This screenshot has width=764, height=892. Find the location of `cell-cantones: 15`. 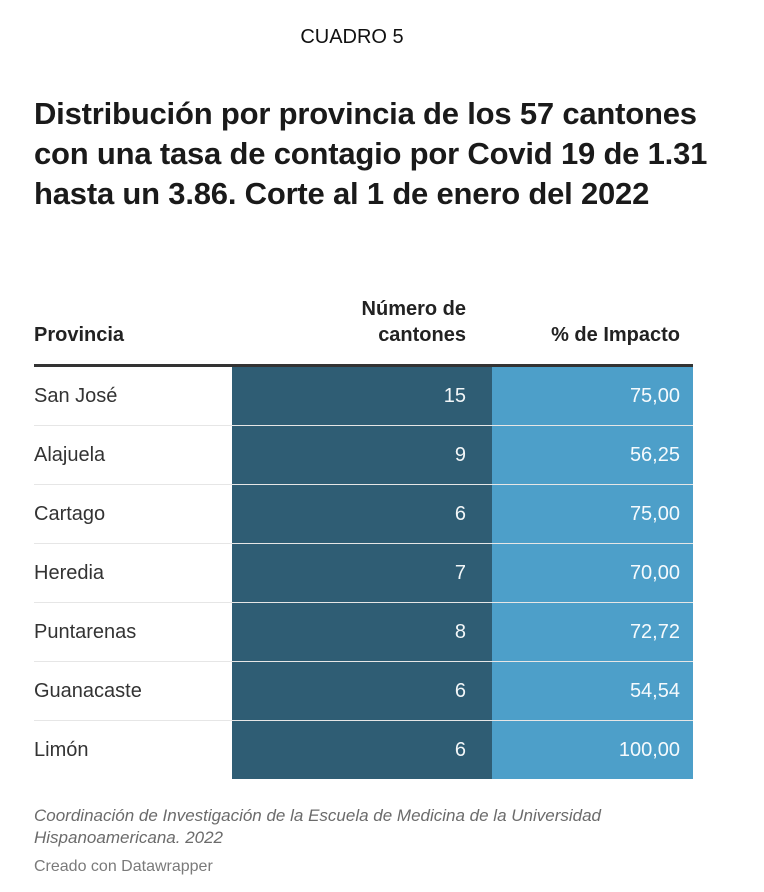

cell-cantones: 15 is located at coordinates (362, 396).